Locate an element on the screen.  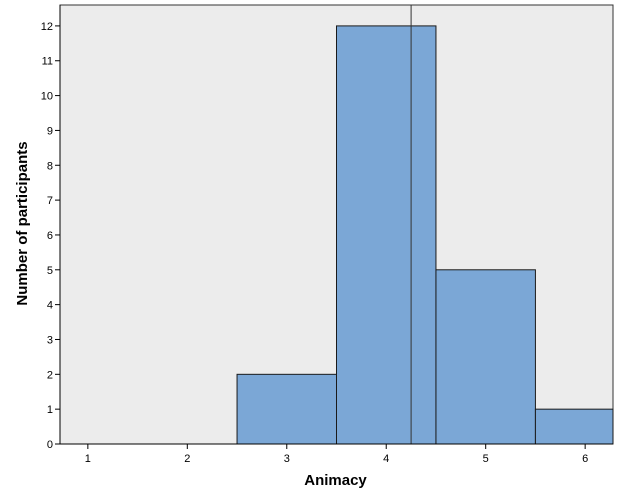
y-tick-label: 12 is located at coordinates (47, 27).